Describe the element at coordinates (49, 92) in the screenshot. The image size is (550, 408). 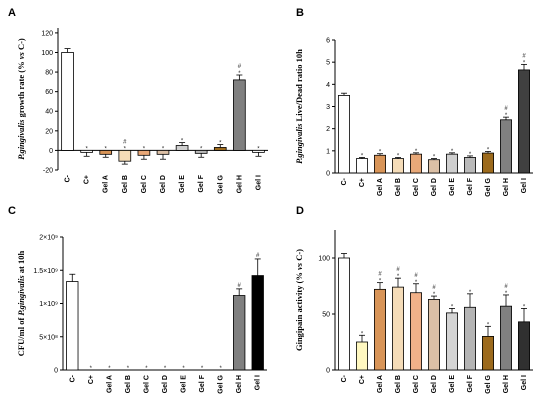
I see `y-tick-label: 60` at that location.